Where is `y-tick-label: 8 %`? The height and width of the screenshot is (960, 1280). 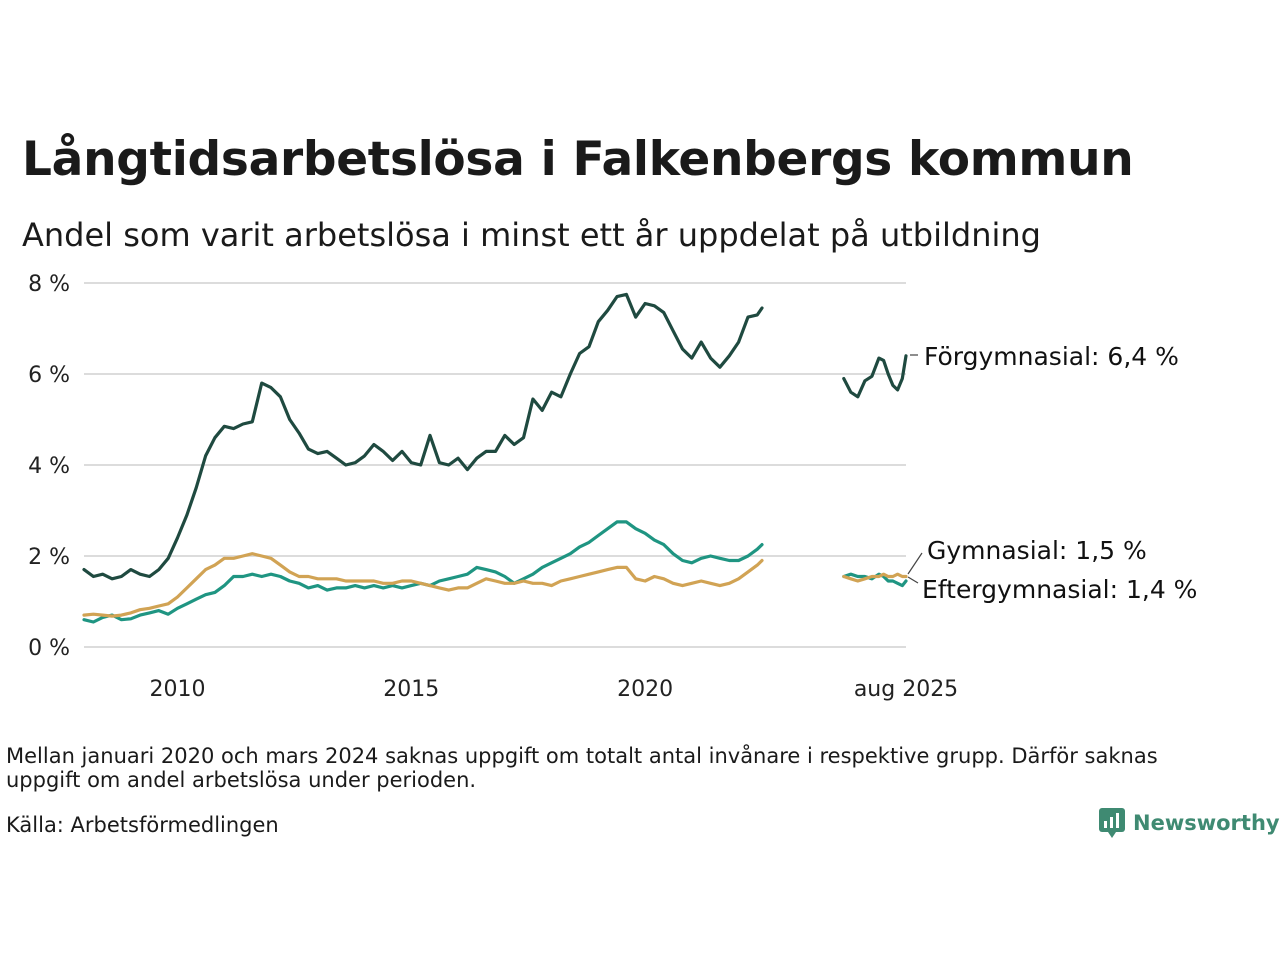 y-tick-label: 8 % is located at coordinates (49, 284).